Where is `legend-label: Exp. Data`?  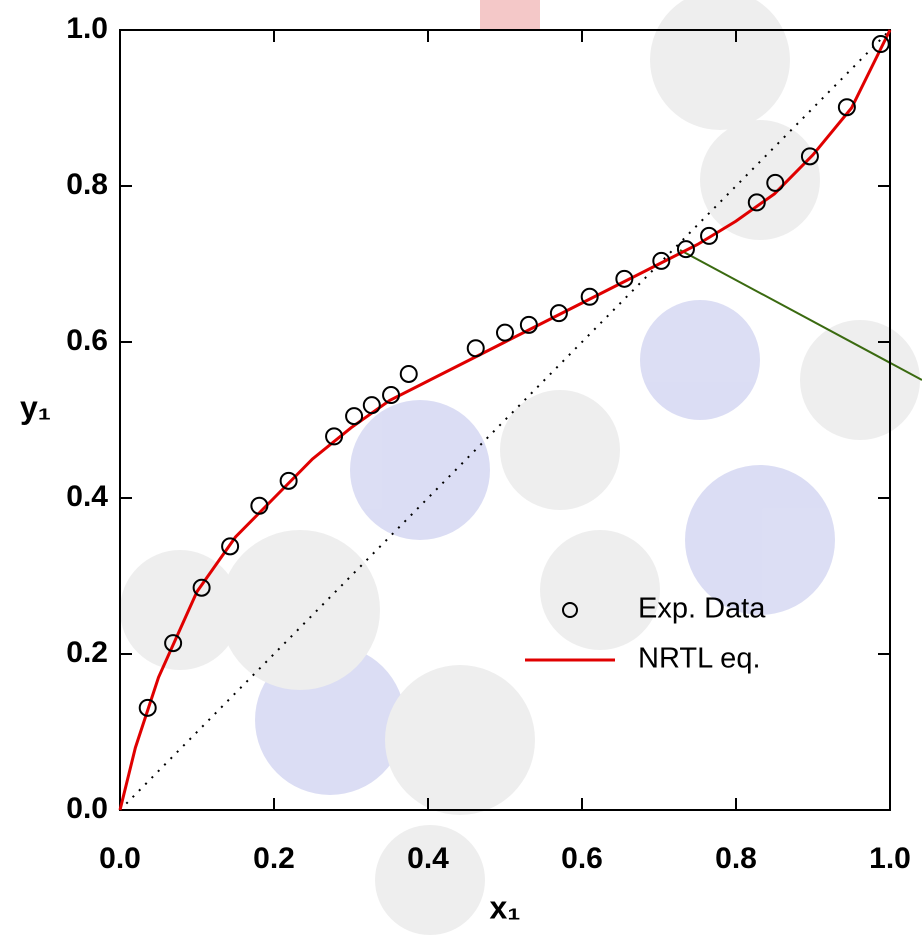 legend-label: Exp. Data is located at coordinates (702, 609).